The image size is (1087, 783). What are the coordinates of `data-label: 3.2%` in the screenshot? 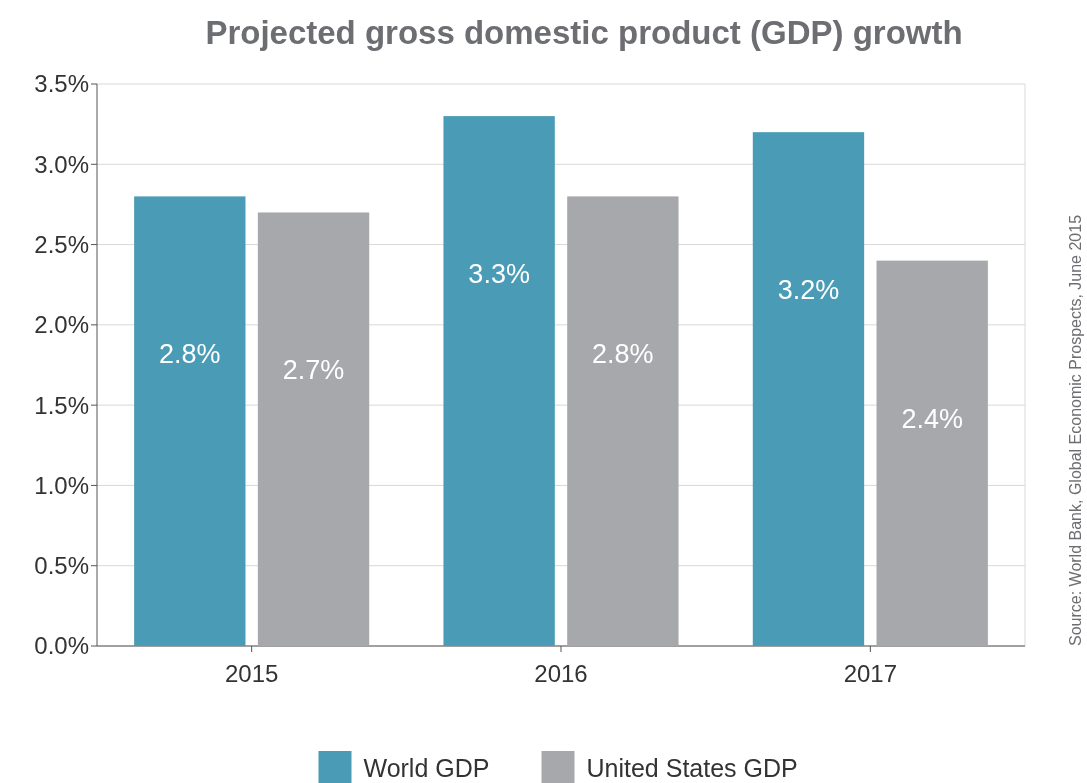 It's located at (808, 290).